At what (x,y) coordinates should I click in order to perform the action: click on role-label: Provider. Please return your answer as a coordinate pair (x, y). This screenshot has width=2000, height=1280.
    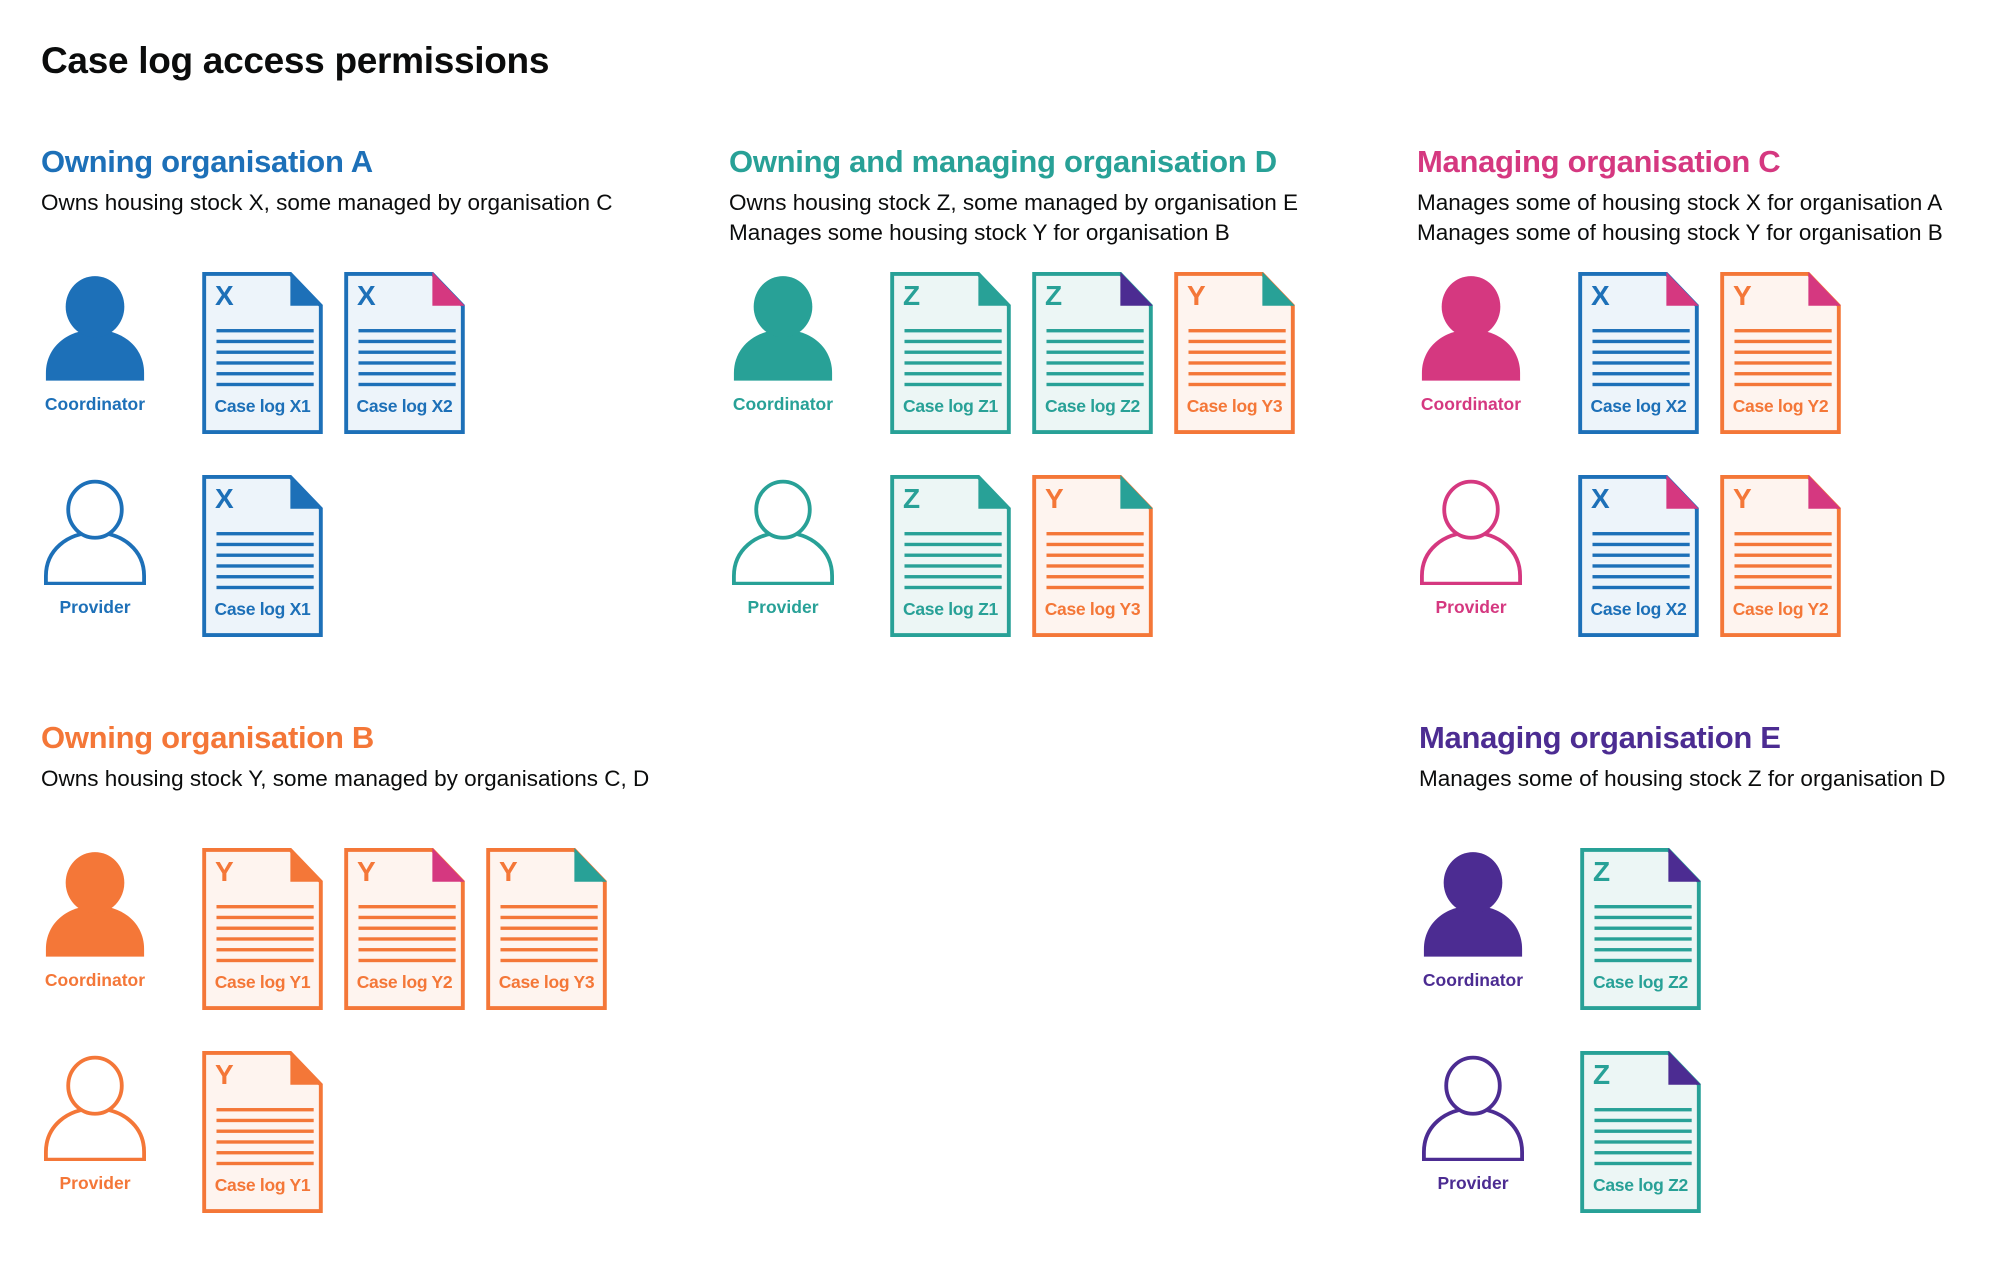
    Looking at the image, I should click on (95, 607).